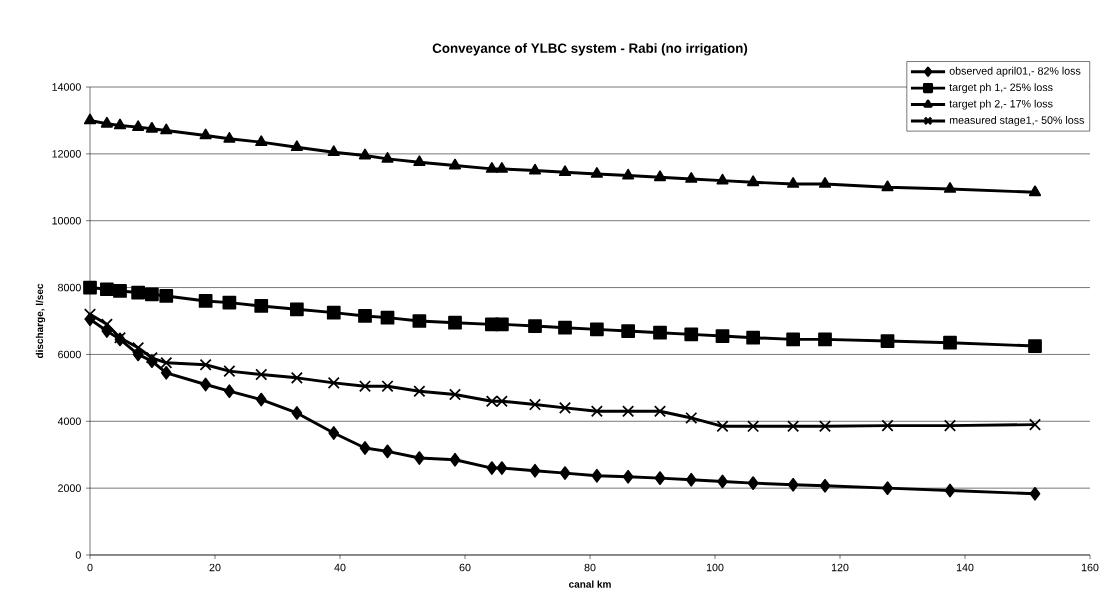 Image resolution: width=1106 pixels, height=612 pixels. I want to click on y-tick-label: 0, so click(78, 555).